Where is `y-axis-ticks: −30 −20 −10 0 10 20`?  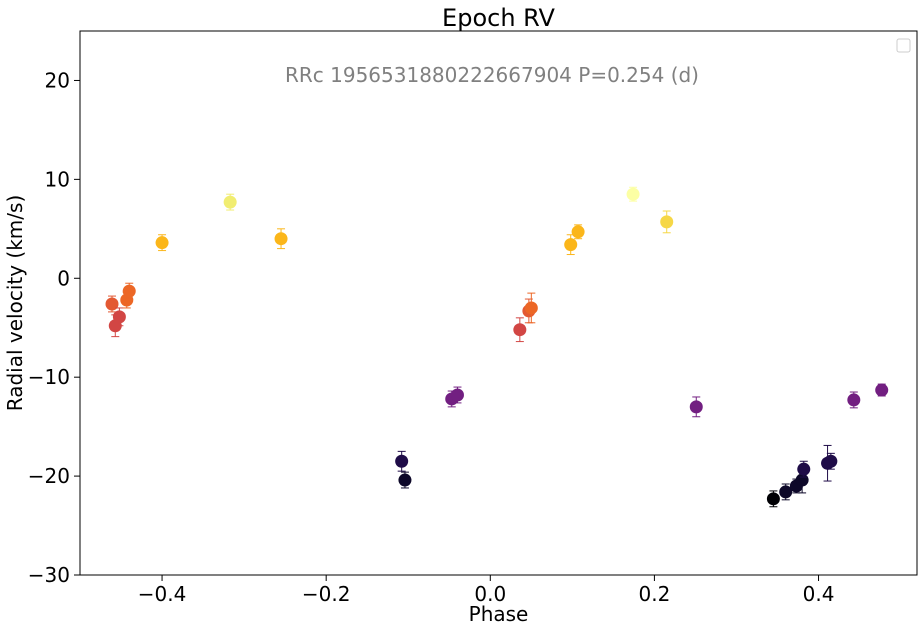 y-axis-ticks: −30 −20 −10 0 10 20 is located at coordinates (54, 327).